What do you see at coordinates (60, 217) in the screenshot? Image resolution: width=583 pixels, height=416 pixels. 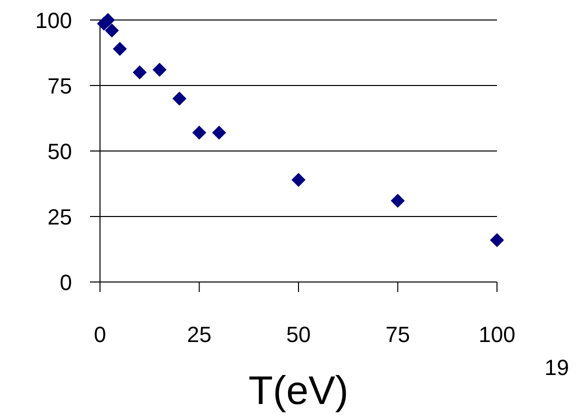 I see `y-tick-label: 25` at bounding box center [60, 217].